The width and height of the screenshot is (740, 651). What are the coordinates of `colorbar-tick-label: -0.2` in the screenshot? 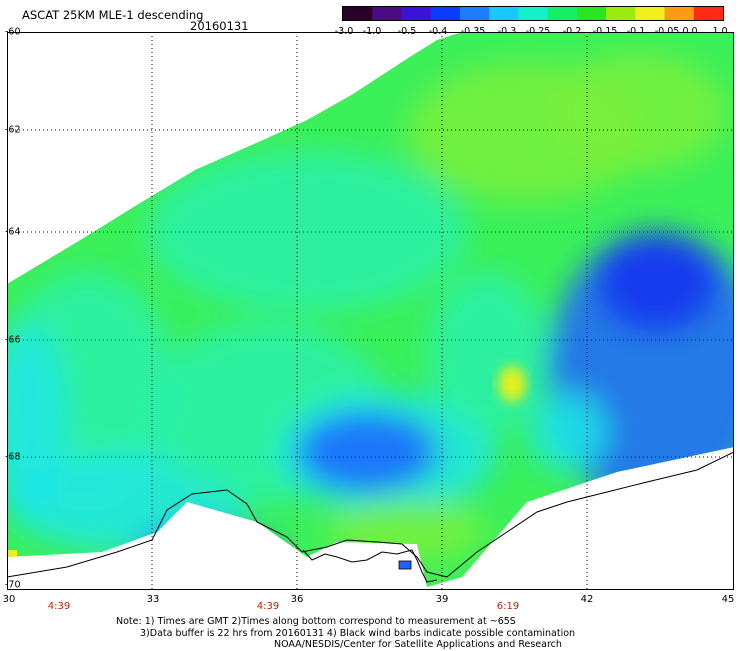 It's located at (572, 31).